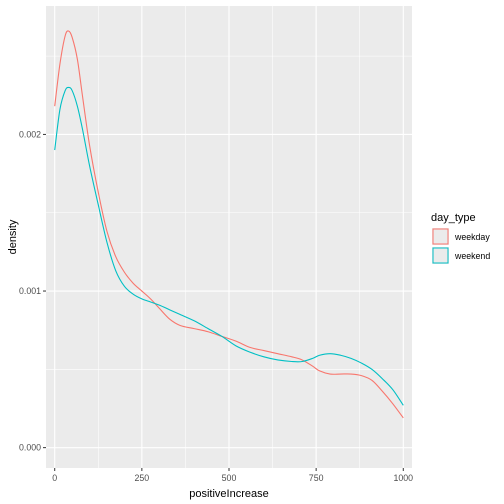 This screenshot has width=504, height=504. Describe the element at coordinates (453, 218) in the screenshot. I see `legend-title: day_type` at that location.